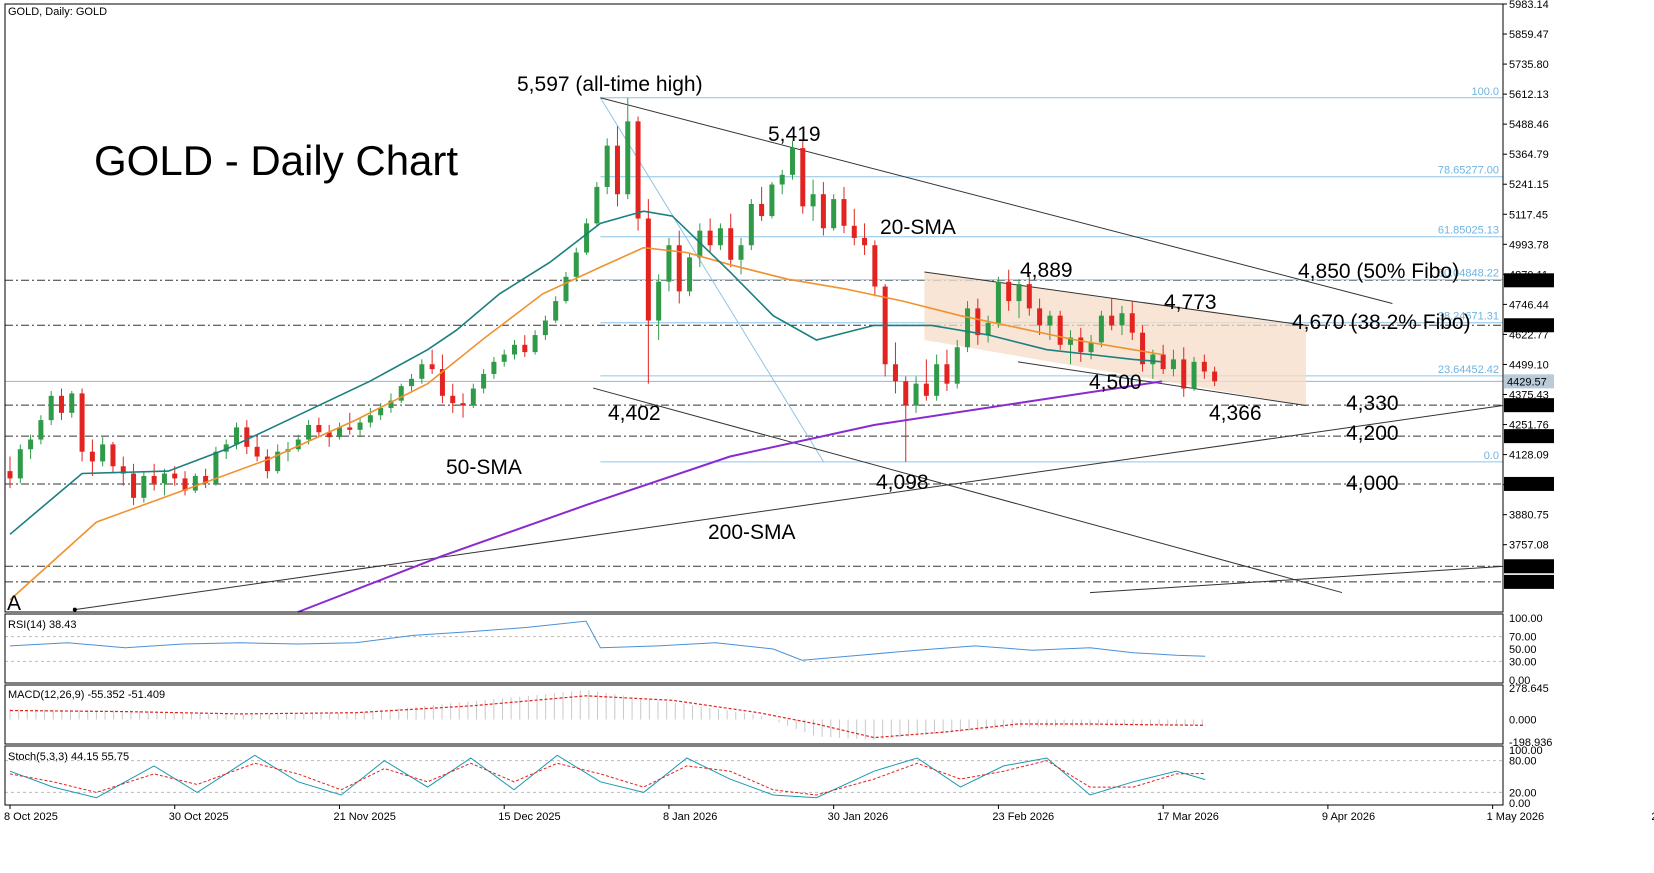 The image size is (1654, 873). What do you see at coordinates (607, 640) in the screenshot?
I see `rsi-line` at bounding box center [607, 640].